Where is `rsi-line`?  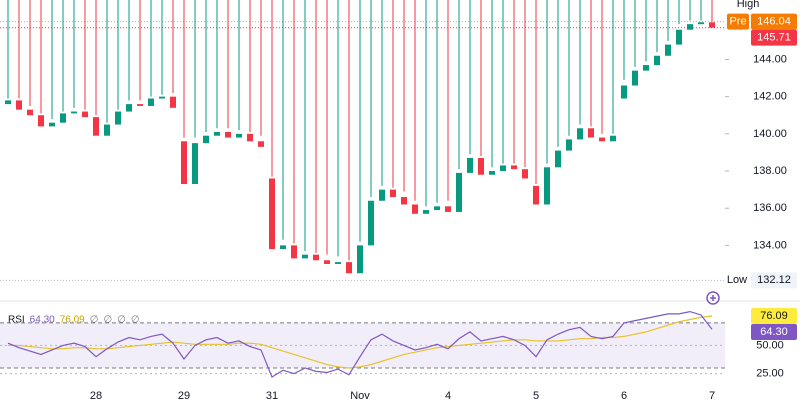
rsi-line is located at coordinates (360, 342).